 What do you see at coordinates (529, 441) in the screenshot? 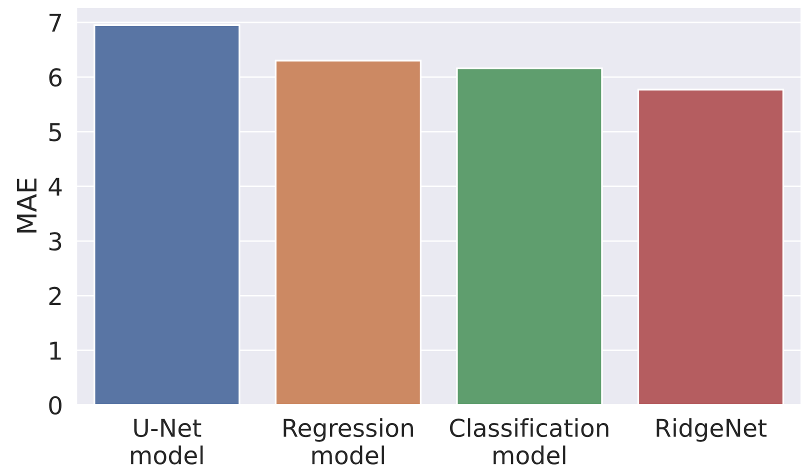
I see `x-tick-label: Classification model` at bounding box center [529, 441].